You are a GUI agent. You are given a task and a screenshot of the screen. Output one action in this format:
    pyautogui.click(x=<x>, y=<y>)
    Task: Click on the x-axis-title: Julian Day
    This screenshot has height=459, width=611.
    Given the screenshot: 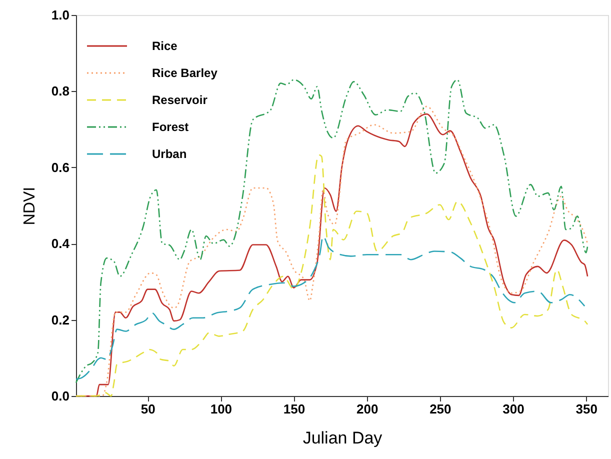 What is the action you would take?
    pyautogui.click(x=342, y=438)
    